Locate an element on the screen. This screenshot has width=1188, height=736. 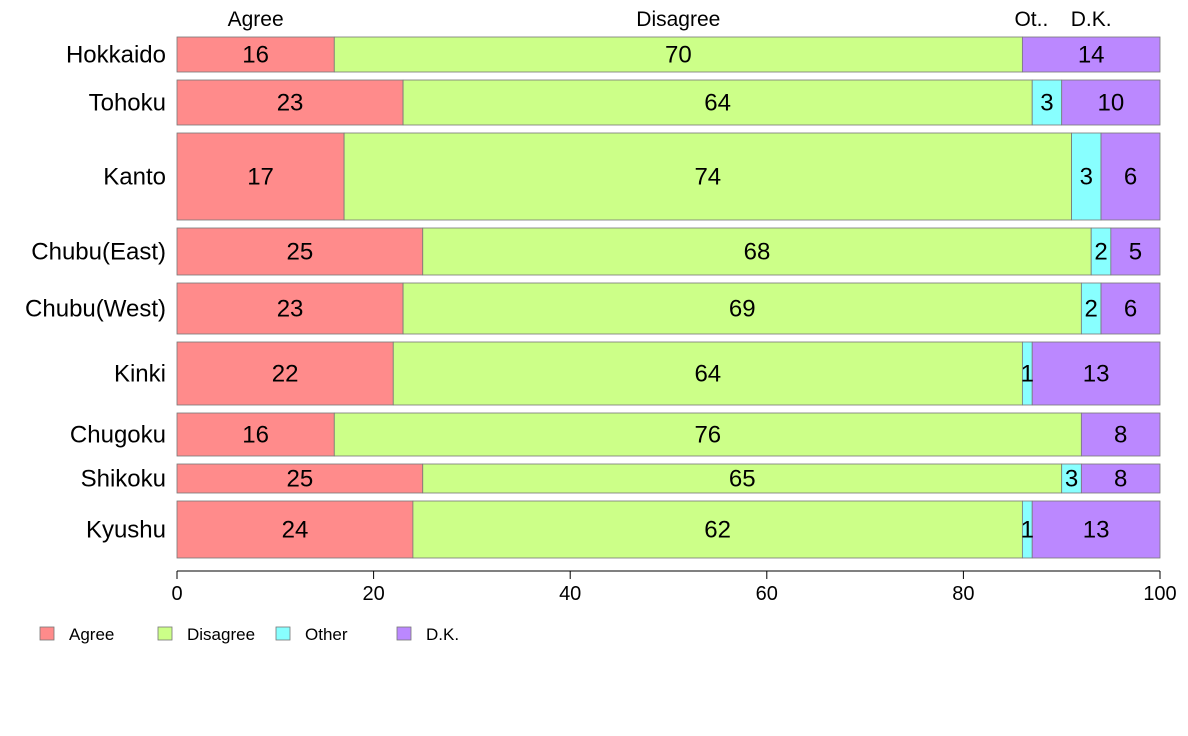
bar-kinki-agree is located at coordinates (285, 373).